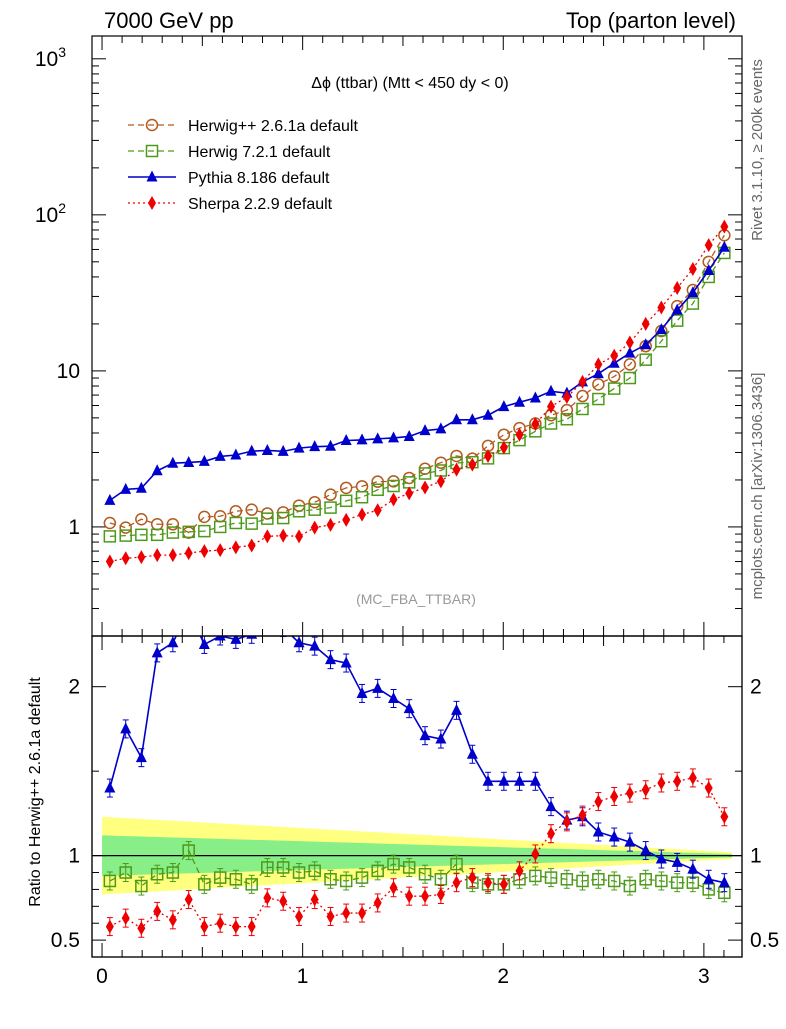 The image size is (786, 1029). Describe the element at coordinates (74, 687) in the screenshot. I see `ratio-y-tick-label: 2` at that location.